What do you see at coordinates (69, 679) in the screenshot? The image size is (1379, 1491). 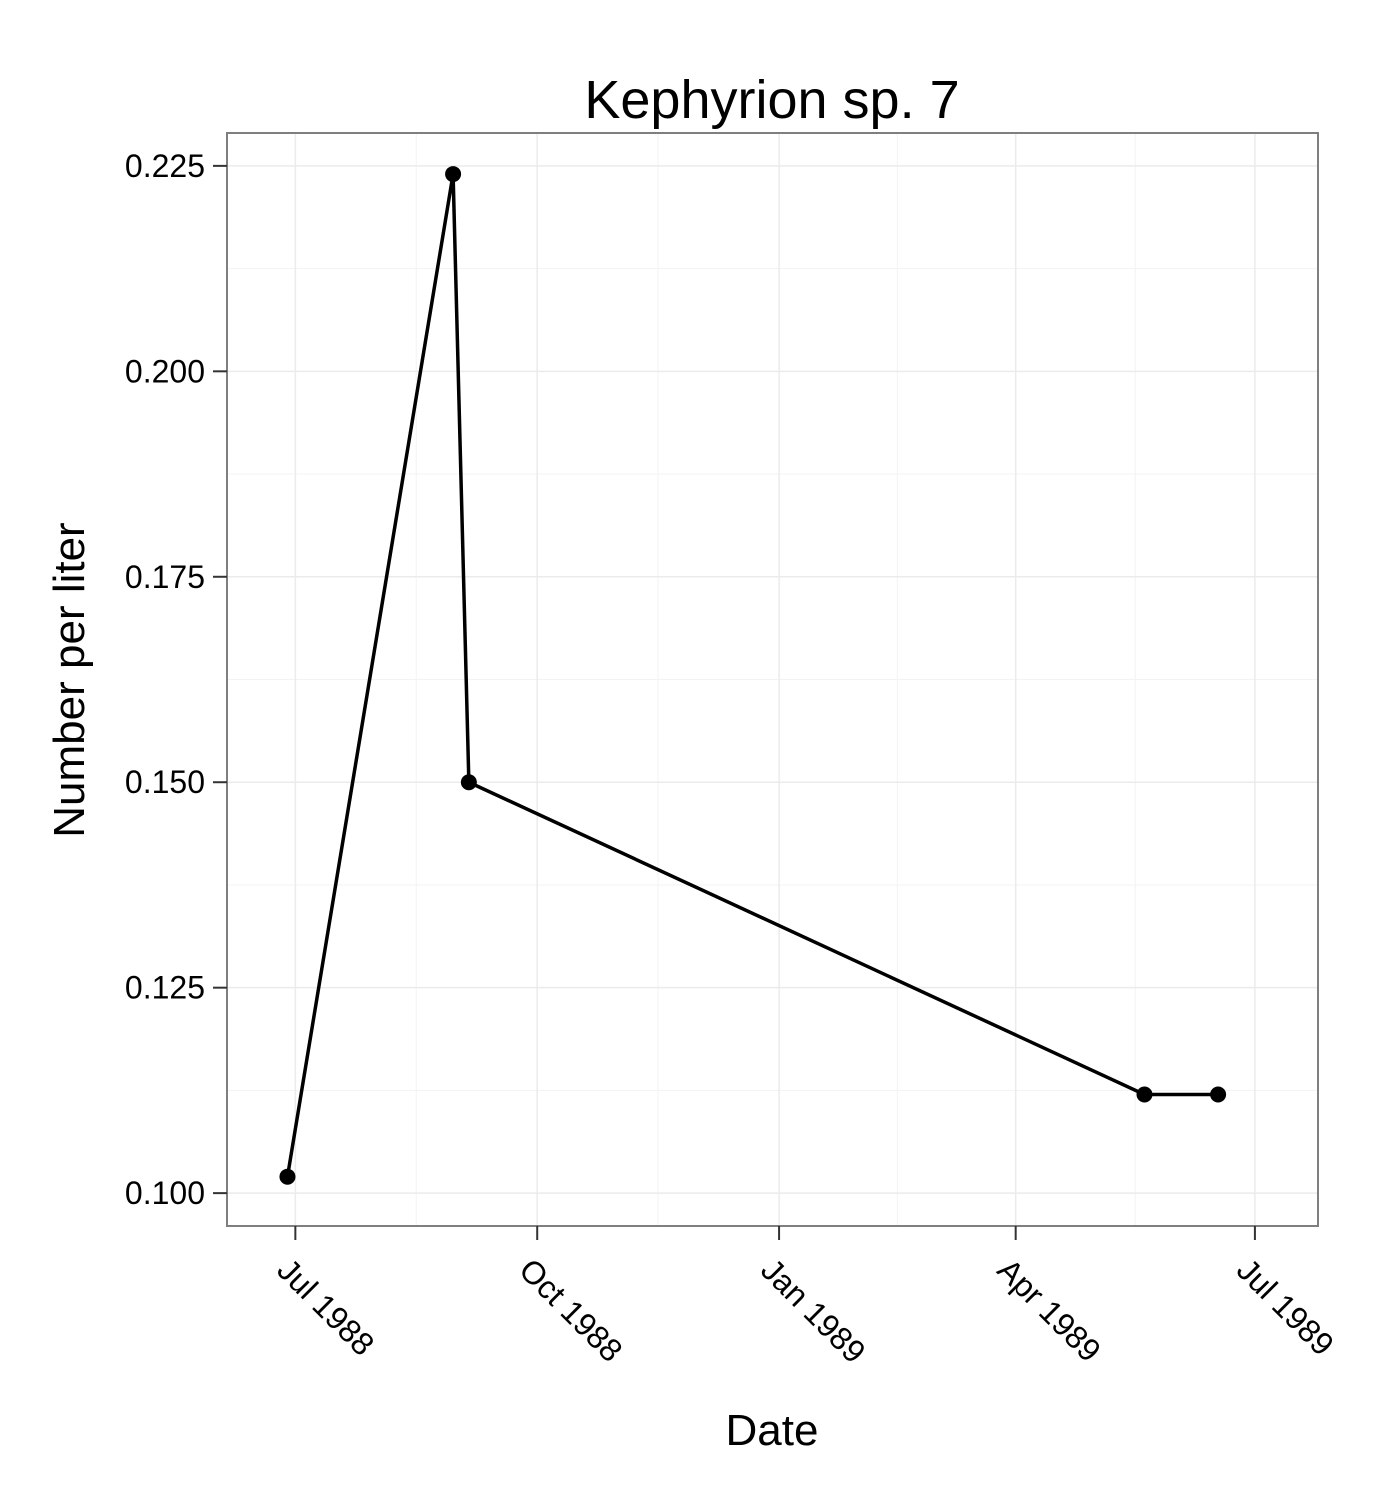 I see `y-axis-title: Number per liter` at bounding box center [69, 679].